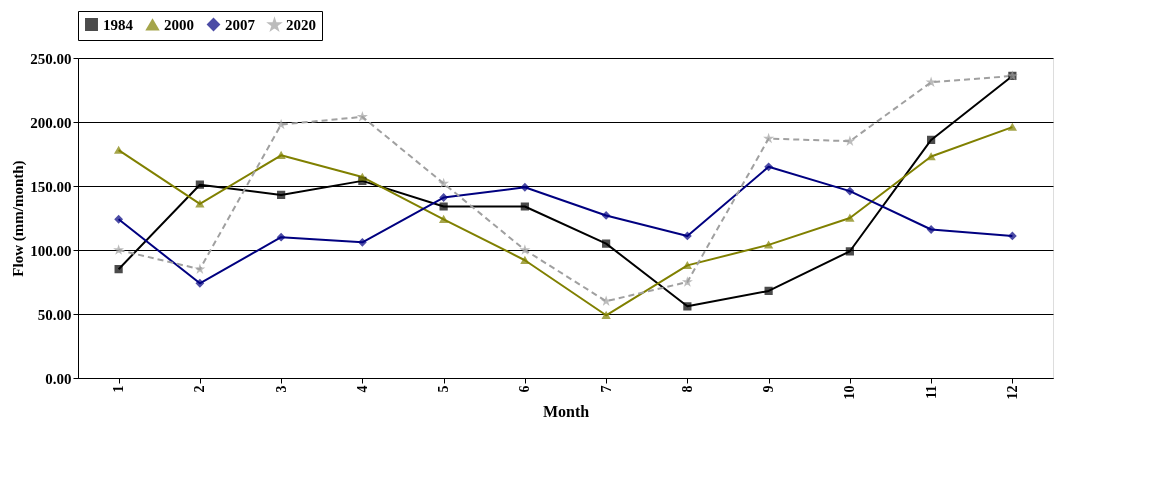 This screenshot has width=1171, height=493. I want to click on legend-label: 2020, so click(301, 25).